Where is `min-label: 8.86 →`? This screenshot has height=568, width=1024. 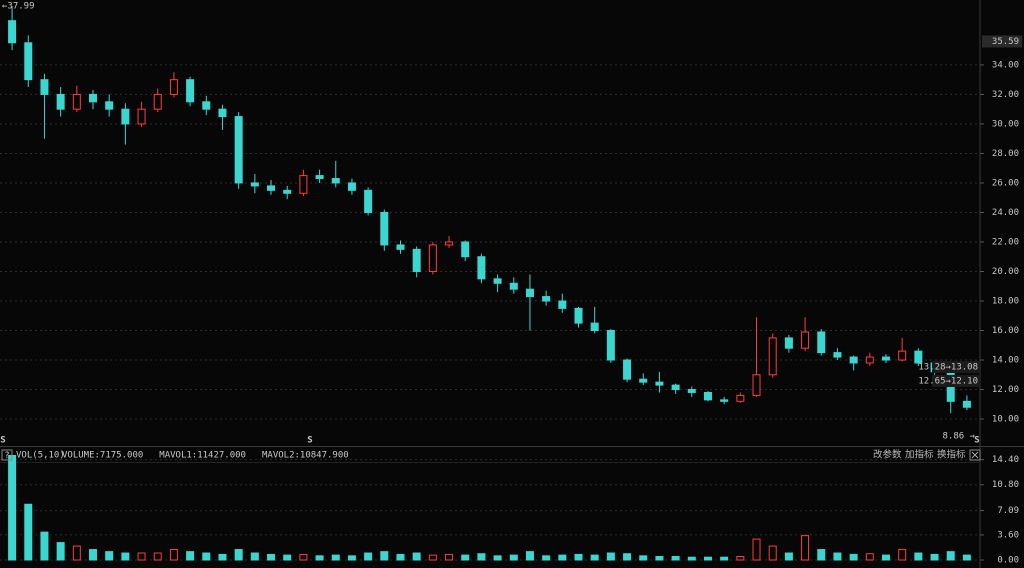
min-label: 8.86 → is located at coordinates (958, 437).